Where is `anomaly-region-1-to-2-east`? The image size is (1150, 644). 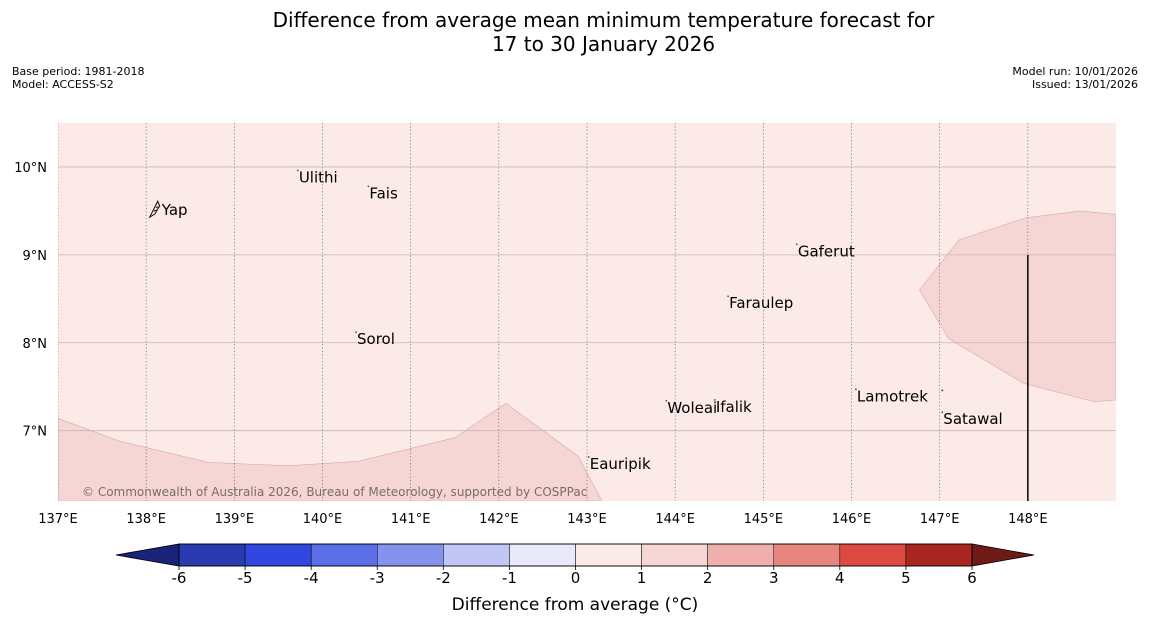 anomaly-region-1-to-2-east is located at coordinates (1017, 306).